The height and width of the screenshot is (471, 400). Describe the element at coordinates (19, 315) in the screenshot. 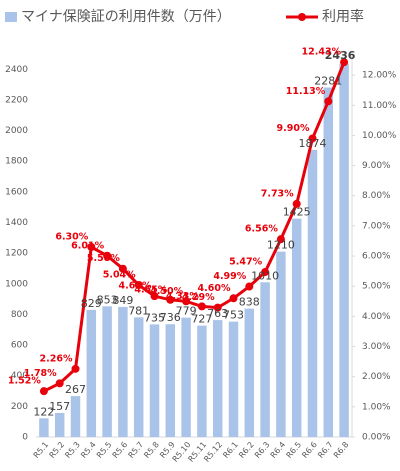

I see `y-tick-label: 800` at that location.